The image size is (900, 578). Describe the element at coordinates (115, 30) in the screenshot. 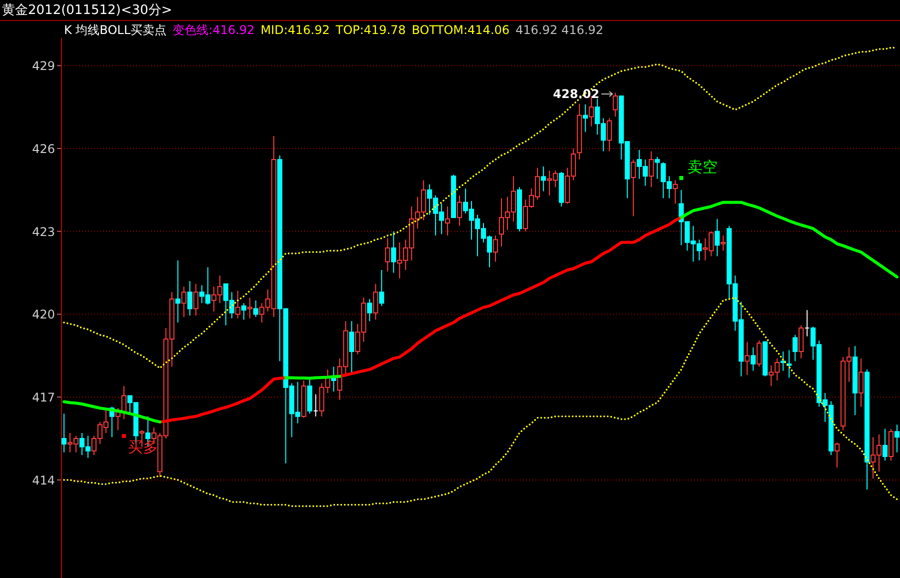

I see `text: K 均线BOLL买卖点` at that location.